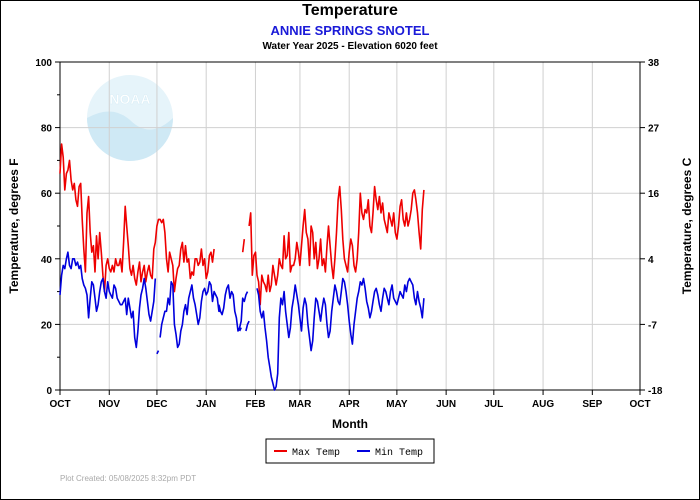 The width and height of the screenshot is (700, 500). Describe the element at coordinates (655, 391) in the screenshot. I see `y-tick-label-right: -18` at that location.